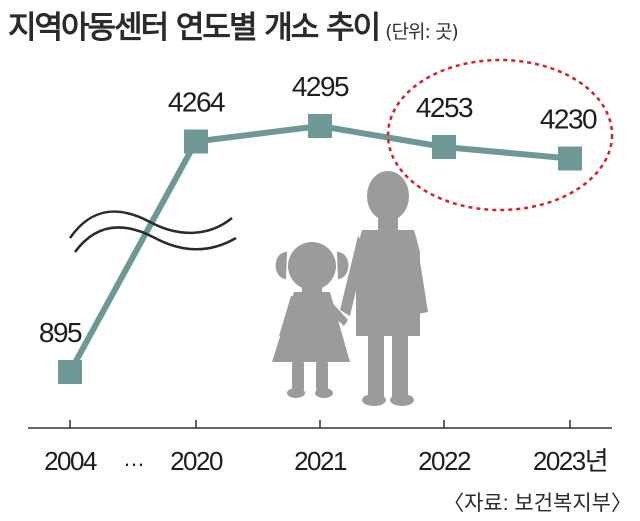  I want to click on x-tick-label-2004: 2004, so click(70, 461).